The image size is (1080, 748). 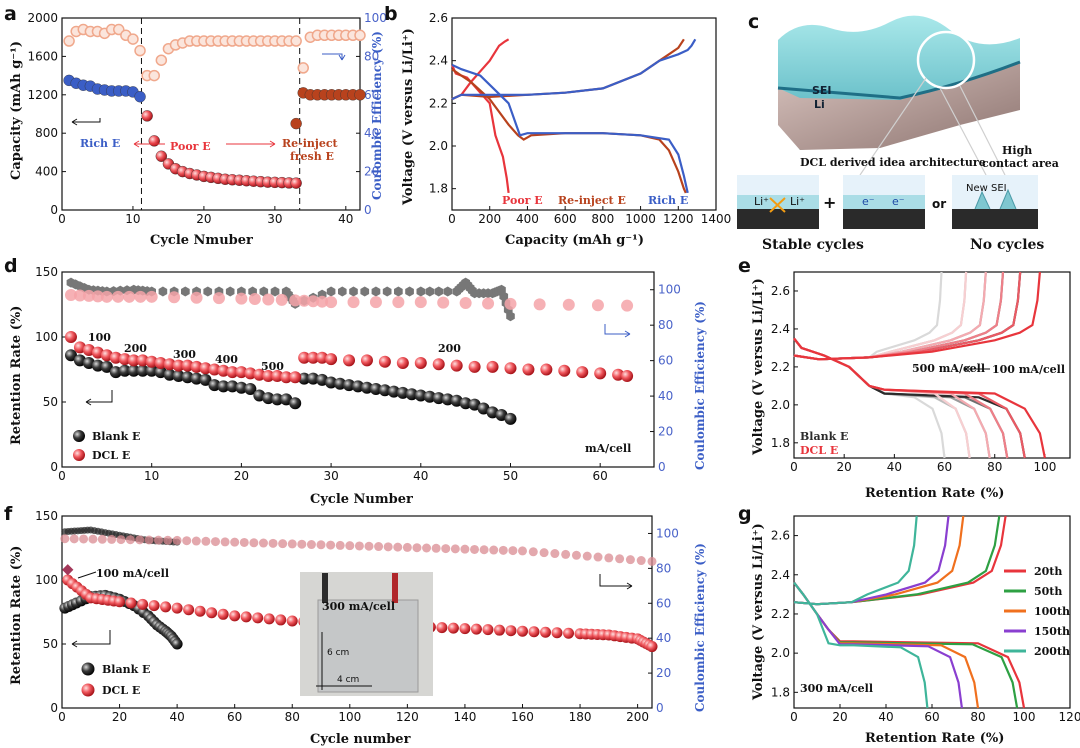 I want to click on x-tick-label: 1400, so click(x=716, y=219).